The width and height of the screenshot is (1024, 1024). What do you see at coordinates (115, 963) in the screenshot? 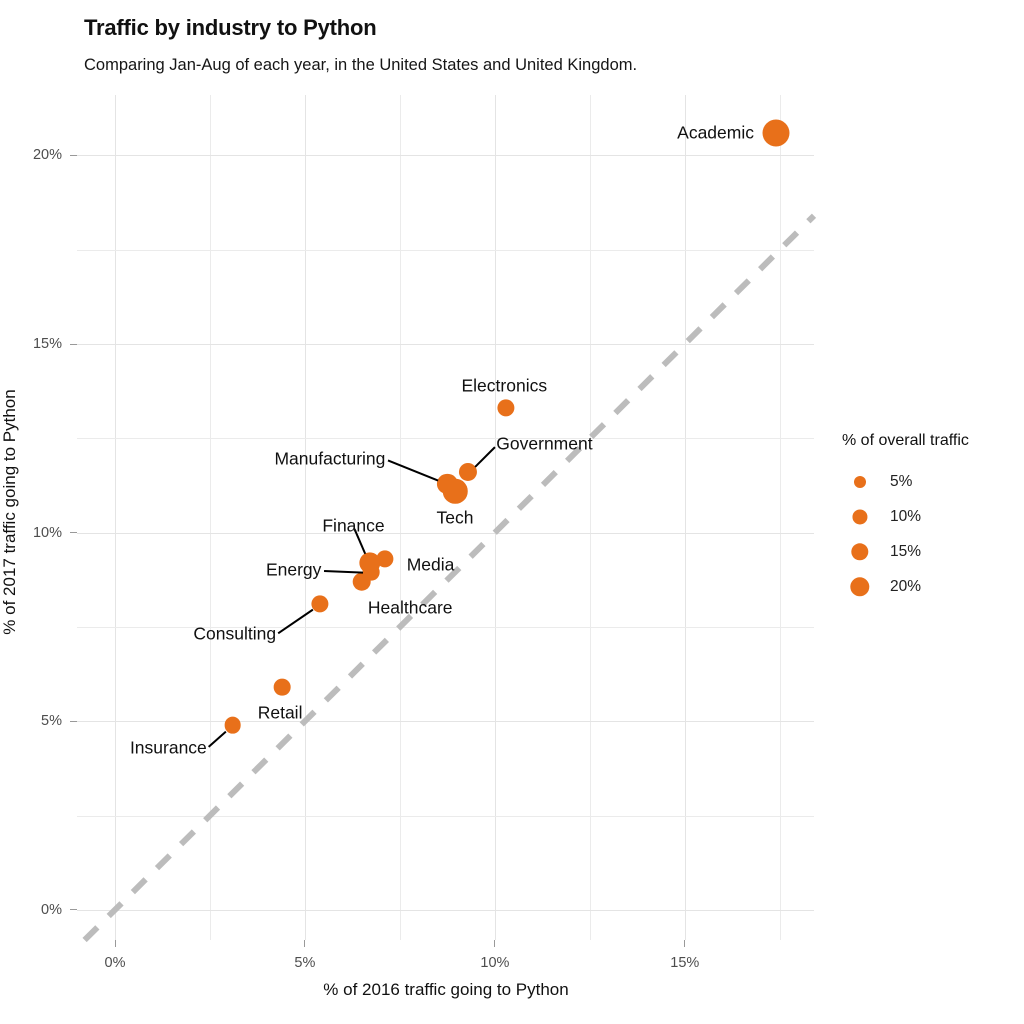
I see `x-axis-tick-label: 0%` at bounding box center [115, 963].